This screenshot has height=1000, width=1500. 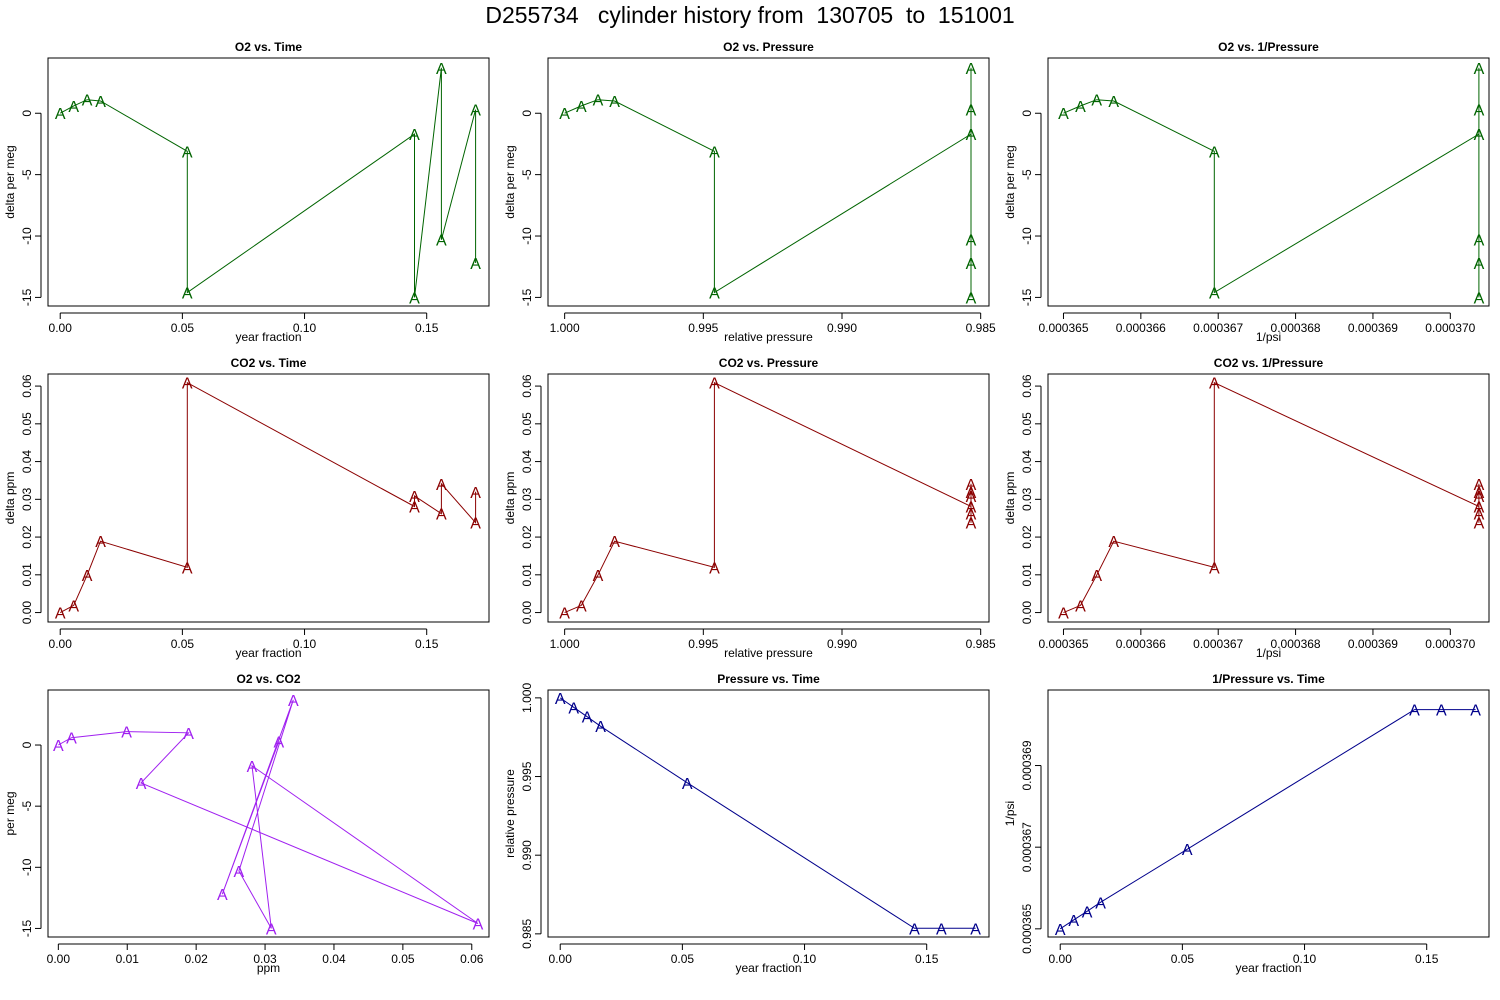 I want to click on y-tick-label: 0.06, so click(x=27, y=386).